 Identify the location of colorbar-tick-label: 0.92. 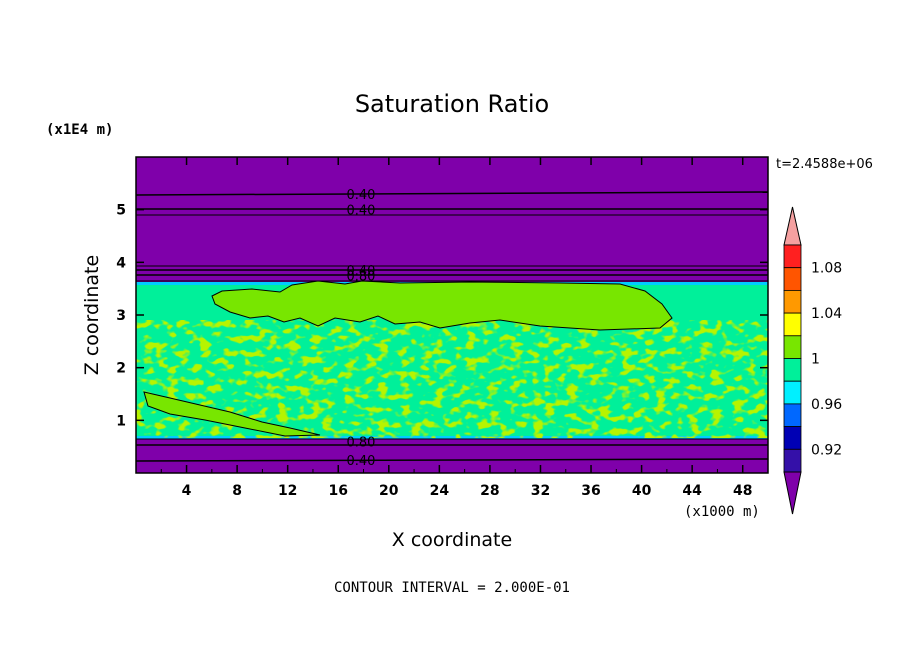
(826, 450).